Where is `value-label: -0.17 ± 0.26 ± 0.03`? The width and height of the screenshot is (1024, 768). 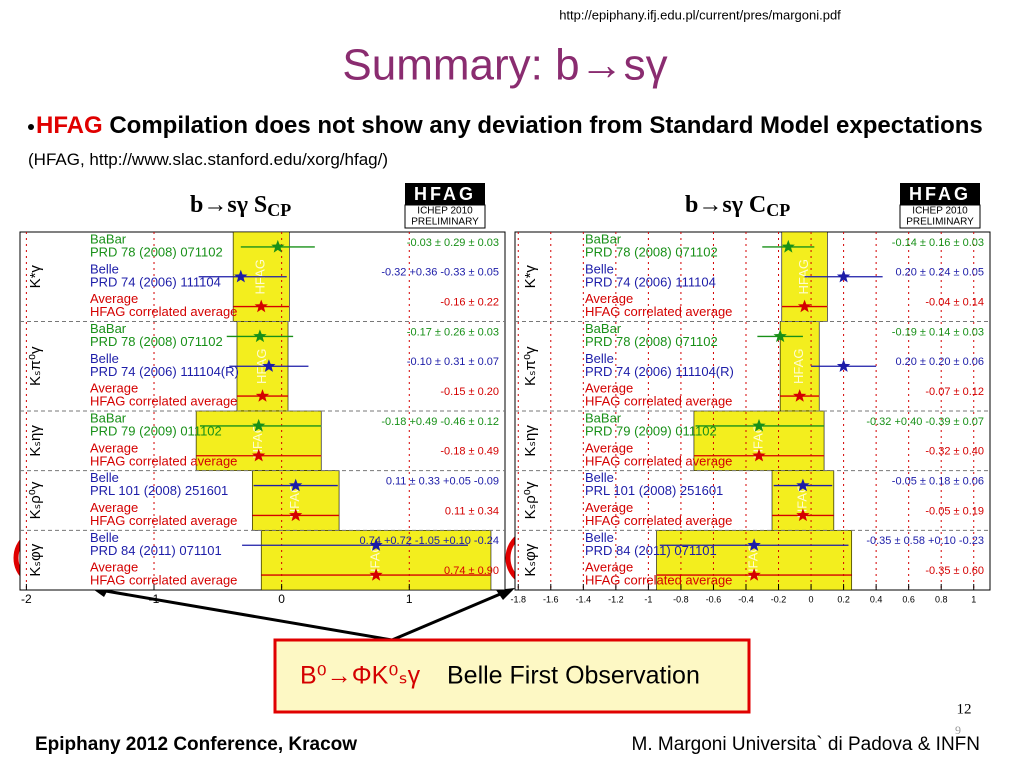
value-label: -0.17 ± 0.26 ± 0.03 is located at coordinates (453, 332).